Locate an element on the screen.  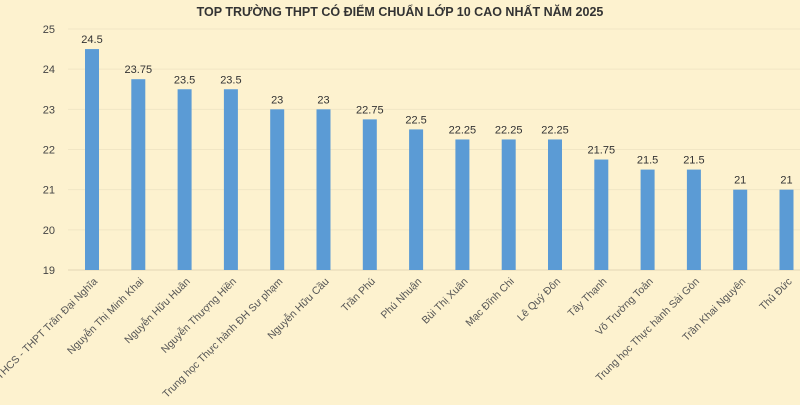
data-label: 23.75 is located at coordinates (139, 70).